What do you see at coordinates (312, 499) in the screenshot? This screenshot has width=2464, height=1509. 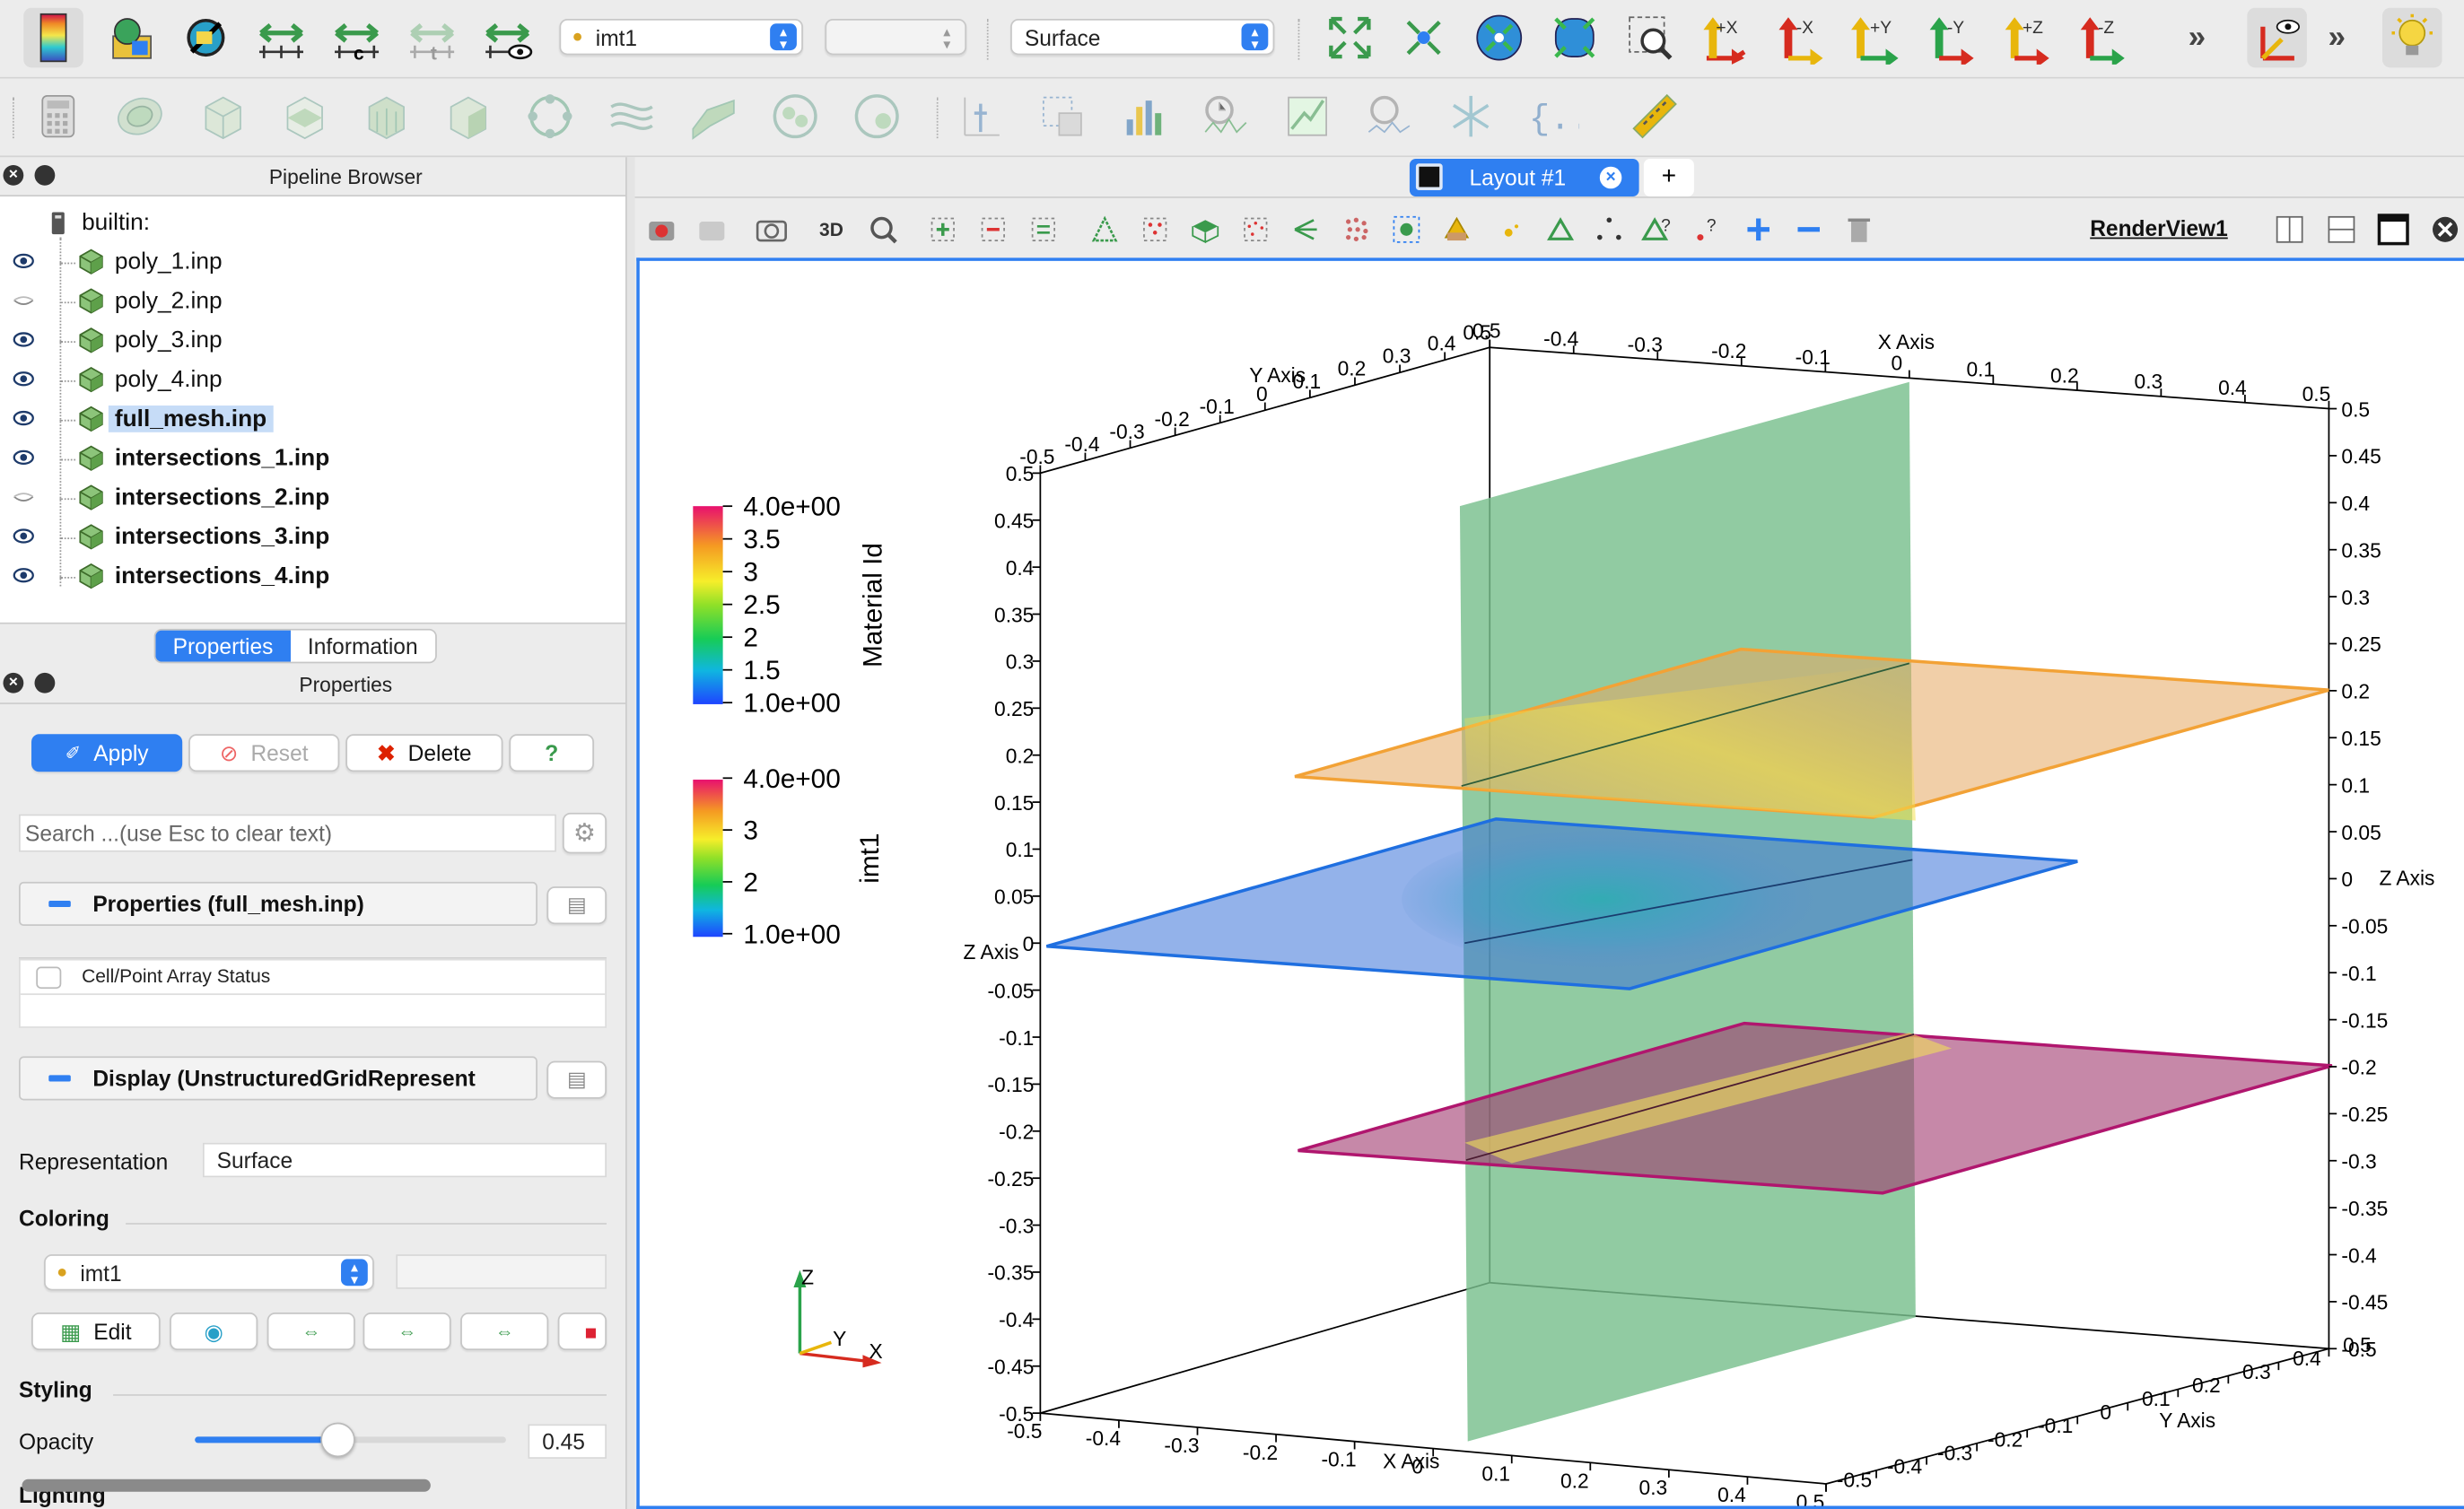 I see `pipeline-item: intersections_2.inp` at bounding box center [312, 499].